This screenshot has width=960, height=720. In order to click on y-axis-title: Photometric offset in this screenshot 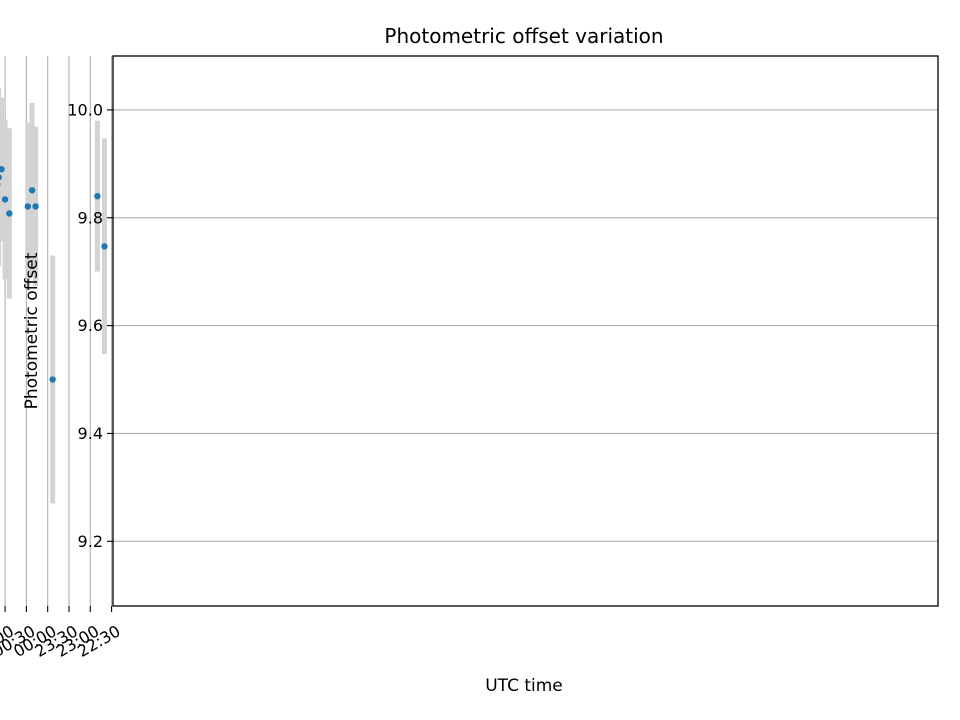, I will do `click(32, 330)`.